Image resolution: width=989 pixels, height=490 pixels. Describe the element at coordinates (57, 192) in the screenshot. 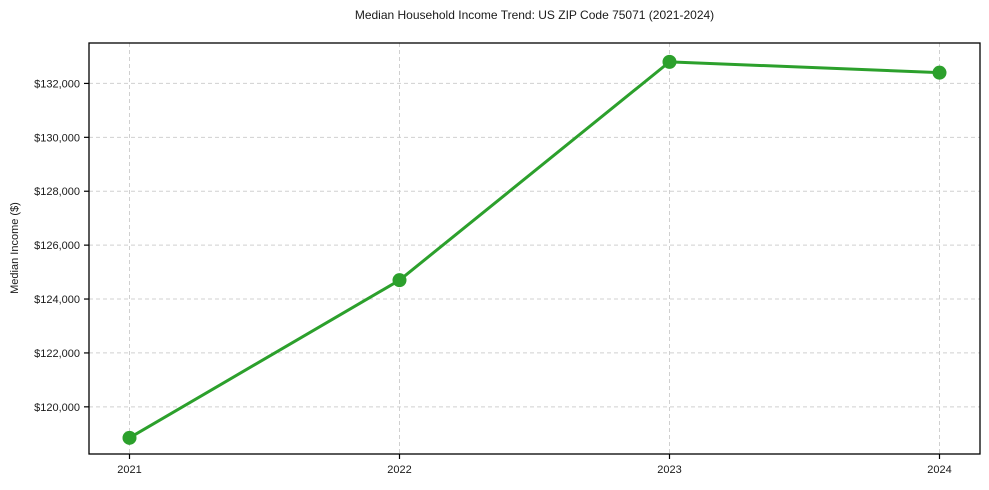

I see `y-tick-label: $128,000` at that location.